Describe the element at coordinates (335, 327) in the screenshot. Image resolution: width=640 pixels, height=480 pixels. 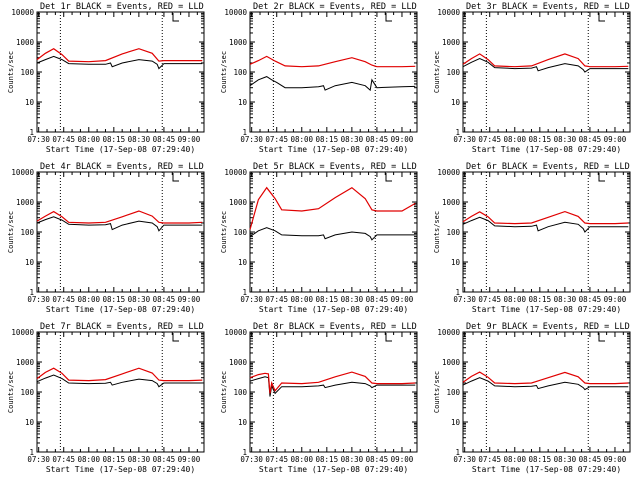
I see `panel-title: Det 8r BLACK = Events, RED = LLD` at that location.